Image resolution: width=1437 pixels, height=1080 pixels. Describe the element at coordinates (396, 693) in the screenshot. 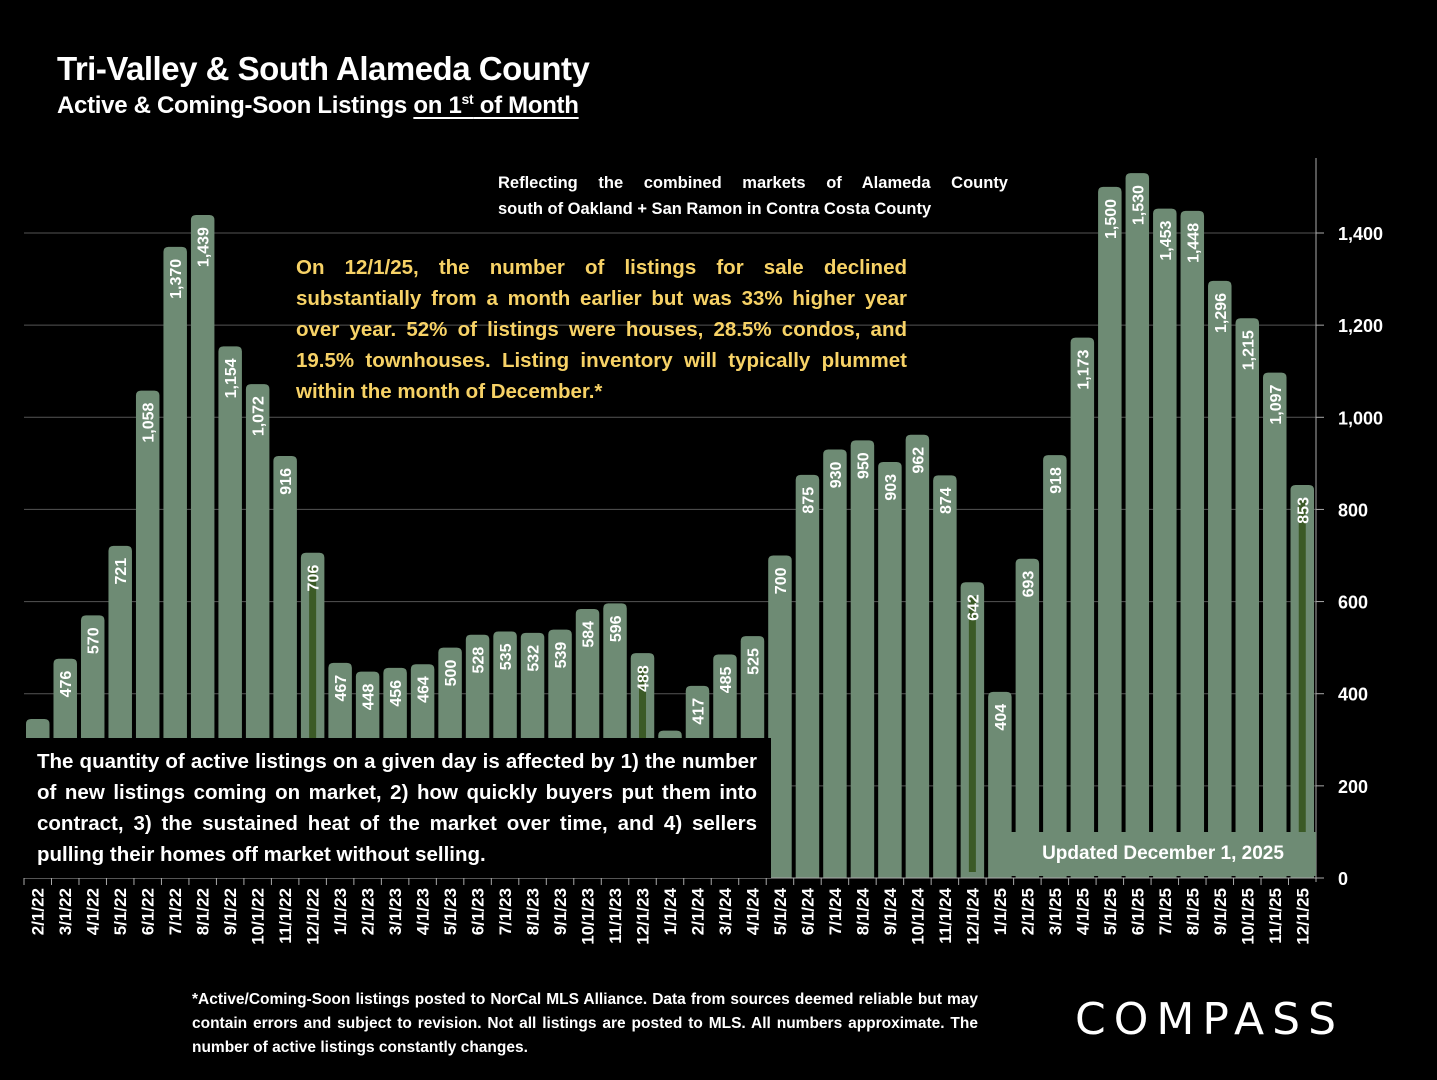

I see `bar-value-label: 456` at that location.